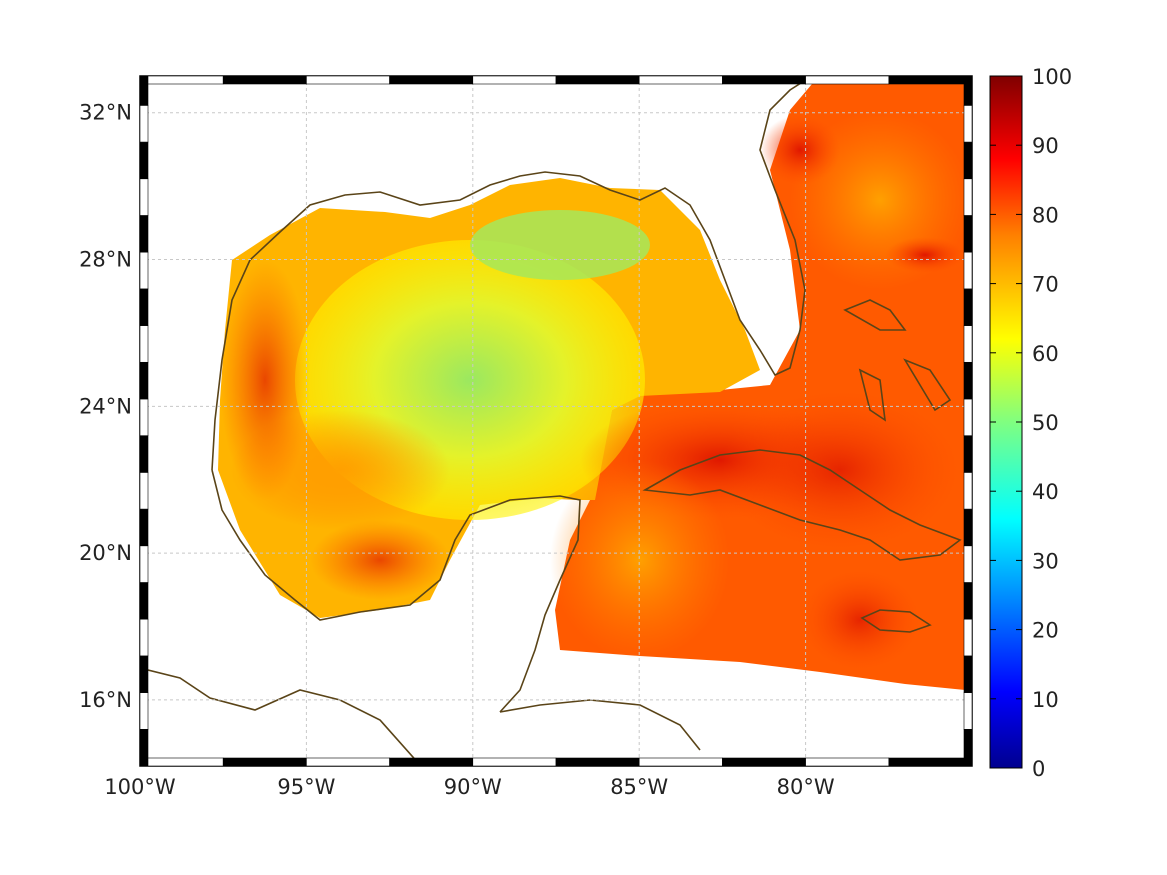 Image resolution: width=1167 pixels, height=875 pixels. Describe the element at coordinates (802, 505) in the screenshot. I see `cuba-coastline` at that location.